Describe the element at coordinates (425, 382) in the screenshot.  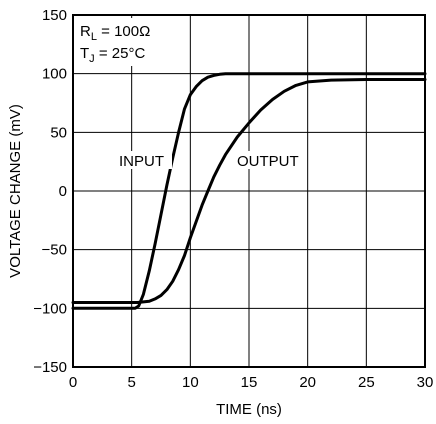
I see `x-tick-label: 30` at that location.